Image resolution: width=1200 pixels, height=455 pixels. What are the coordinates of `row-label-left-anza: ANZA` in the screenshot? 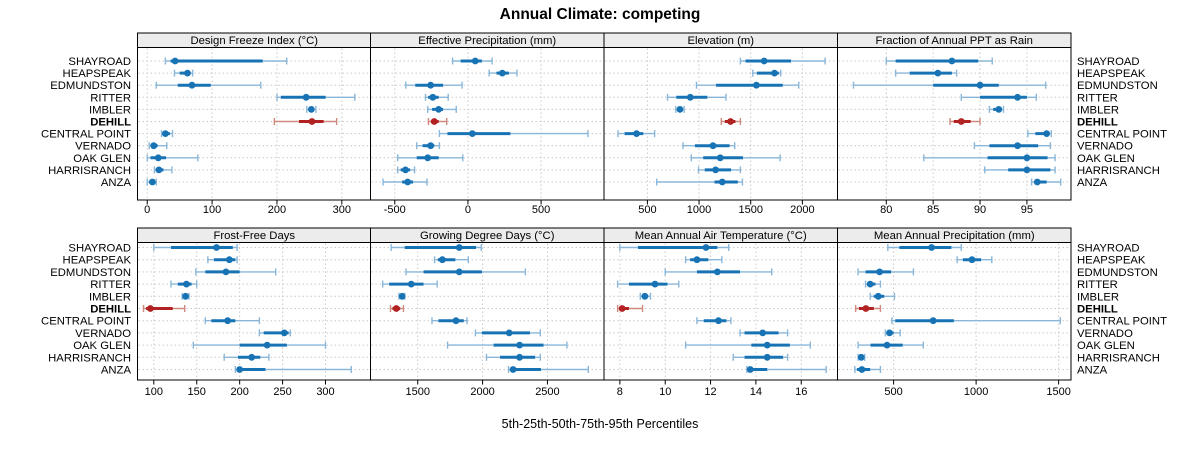 It's located at (116, 371).